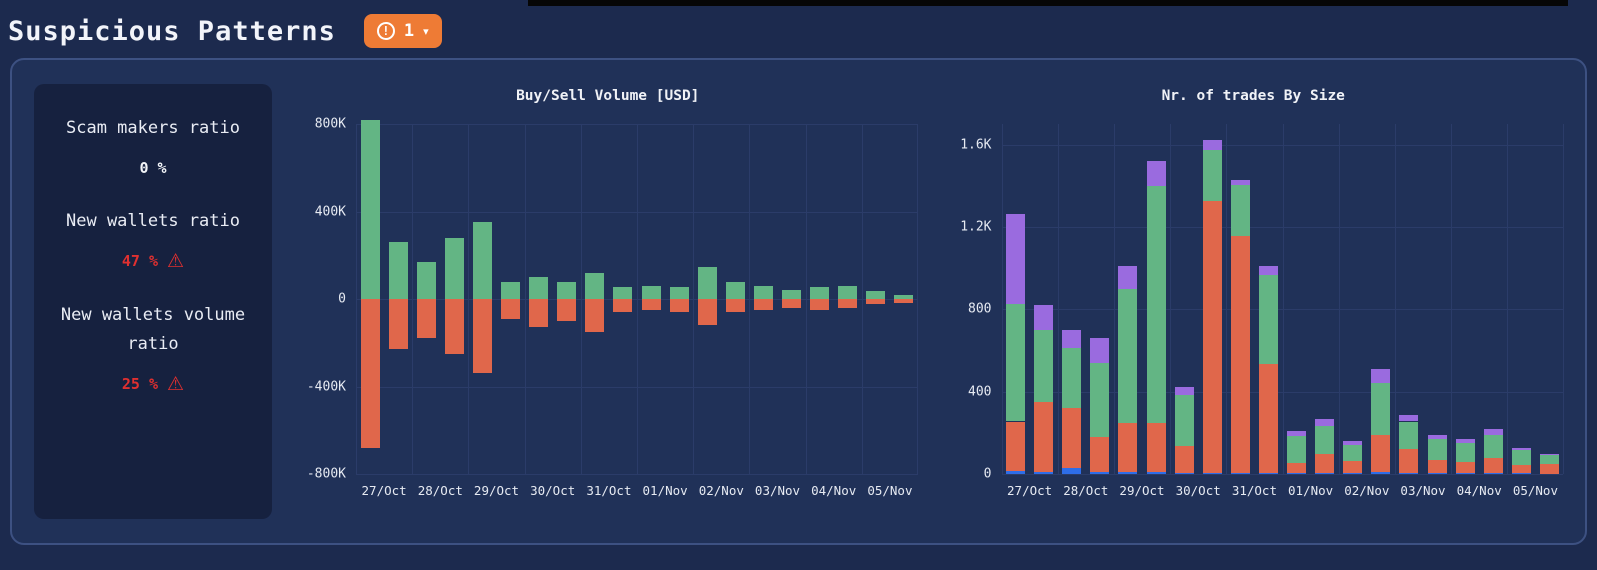 This screenshot has width=1597, height=570. I want to click on alert-exclamation-icon: !, so click(385, 31).